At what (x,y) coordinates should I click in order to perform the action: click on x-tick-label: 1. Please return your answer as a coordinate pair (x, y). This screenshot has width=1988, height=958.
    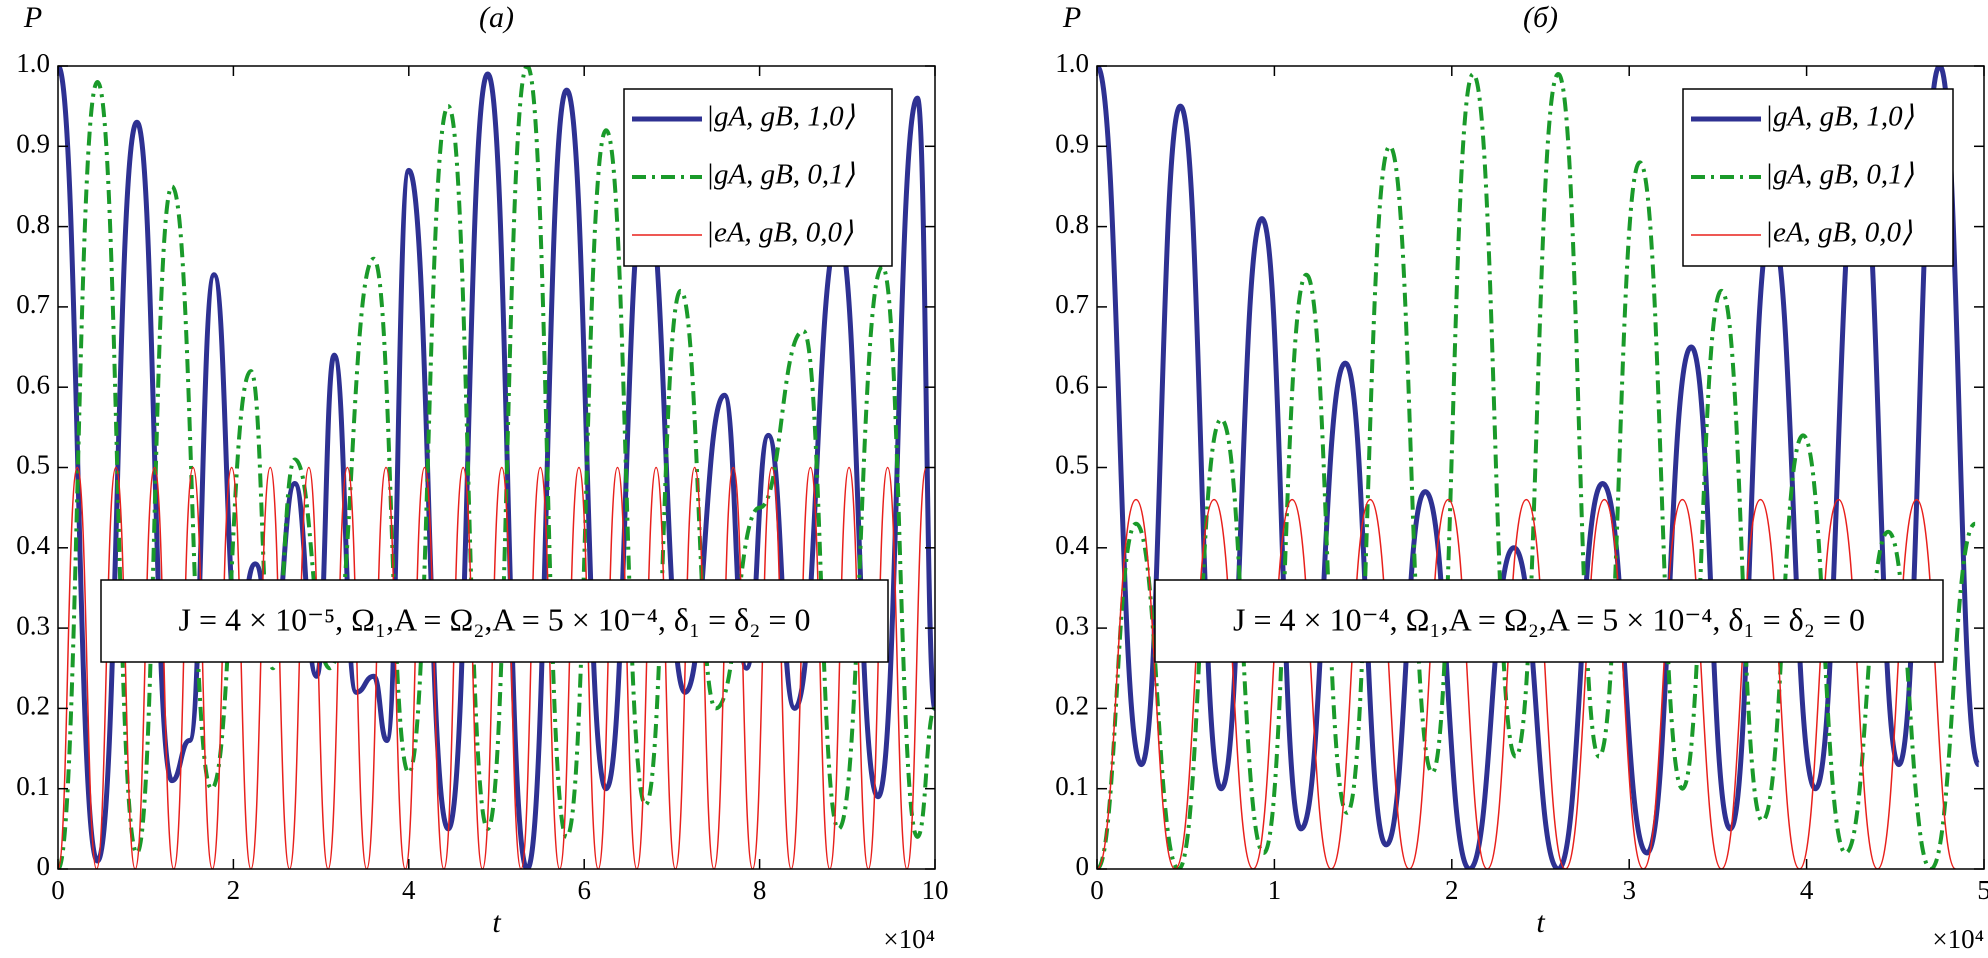
    Looking at the image, I should click on (1275, 890).